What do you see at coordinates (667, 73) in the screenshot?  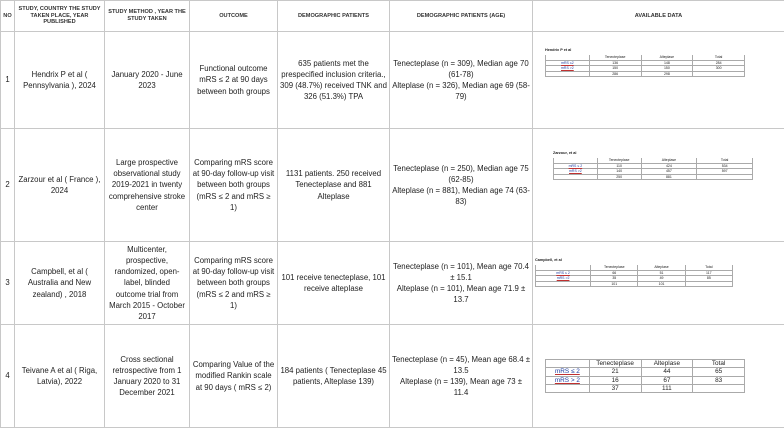 I see `contingency-value: 298` at bounding box center [667, 73].